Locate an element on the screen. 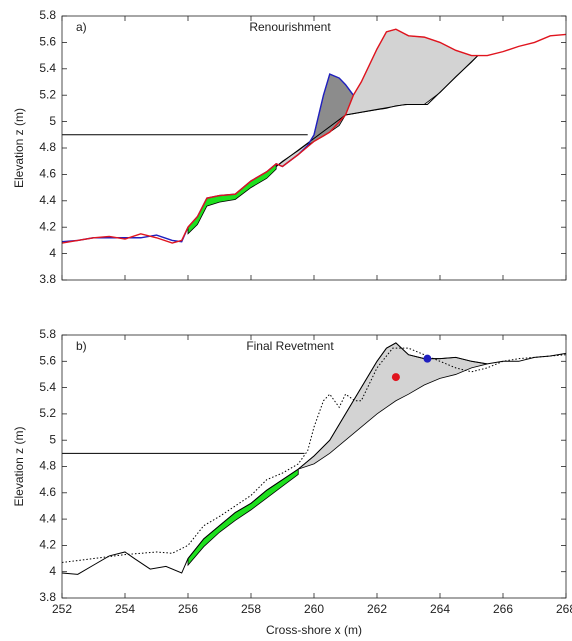 This screenshot has width=572, height=641. panel-title: Final Revetment is located at coordinates (290, 346).